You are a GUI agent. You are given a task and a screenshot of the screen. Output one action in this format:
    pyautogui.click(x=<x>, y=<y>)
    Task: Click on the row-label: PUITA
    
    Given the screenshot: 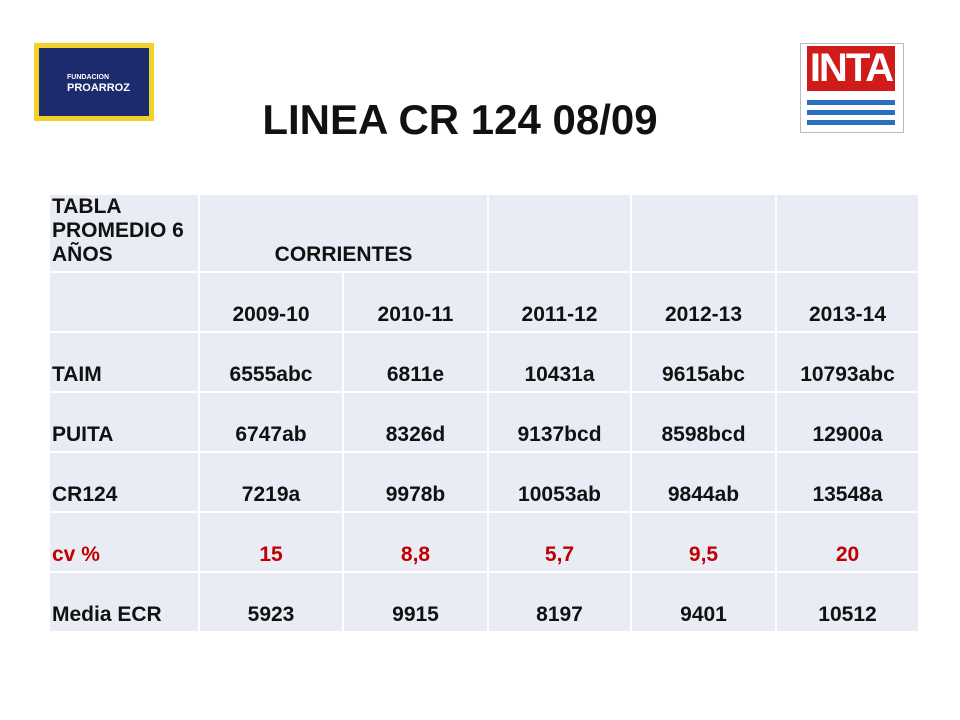 What is the action you would take?
    pyautogui.click(x=124, y=422)
    